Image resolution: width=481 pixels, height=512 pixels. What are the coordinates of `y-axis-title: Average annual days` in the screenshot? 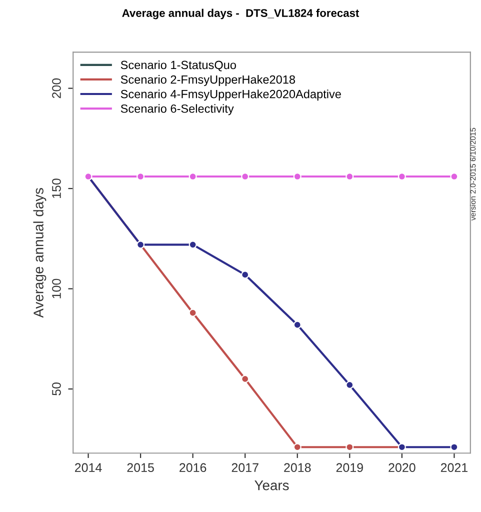 It's located at (39, 253).